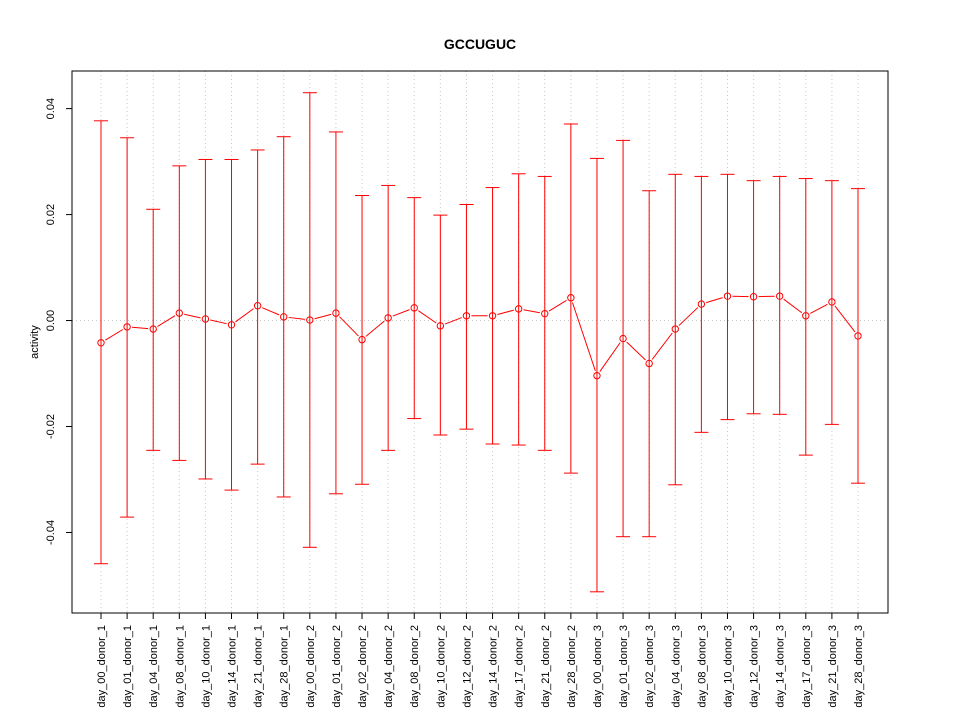 The width and height of the screenshot is (960, 720). Describe the element at coordinates (807, 666) in the screenshot. I see `x-tick-label: day_17_donor_3` at that location.